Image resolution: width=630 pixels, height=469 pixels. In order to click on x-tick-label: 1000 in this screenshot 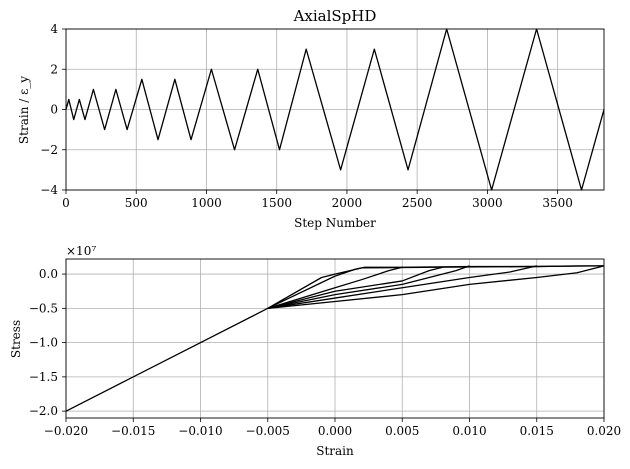, I will do `click(206, 203)`.